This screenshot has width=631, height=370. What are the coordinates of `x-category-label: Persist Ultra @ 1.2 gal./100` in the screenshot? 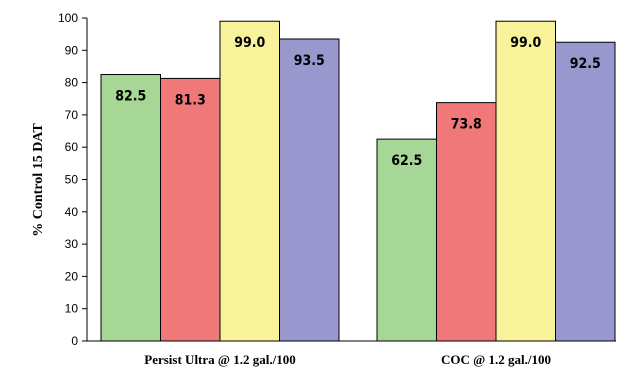 It's located at (219, 359).